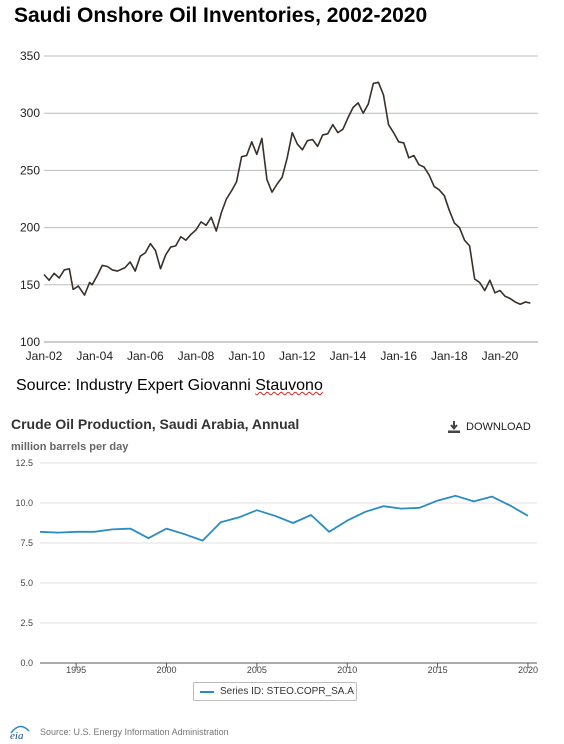 The width and height of the screenshot is (564, 744). What do you see at coordinates (166, 670) in the screenshot?
I see `x-tick-label: 2000` at bounding box center [166, 670].